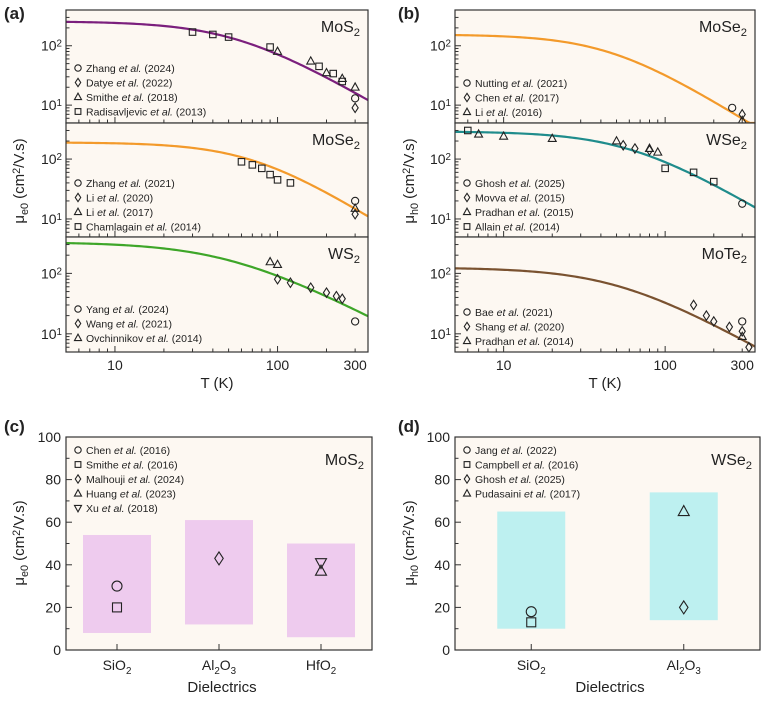 The width and height of the screenshot is (769, 702). What do you see at coordinates (517, 228) in the screenshot?
I see `legend-label-3: Allain et al. (2014)` at bounding box center [517, 228].